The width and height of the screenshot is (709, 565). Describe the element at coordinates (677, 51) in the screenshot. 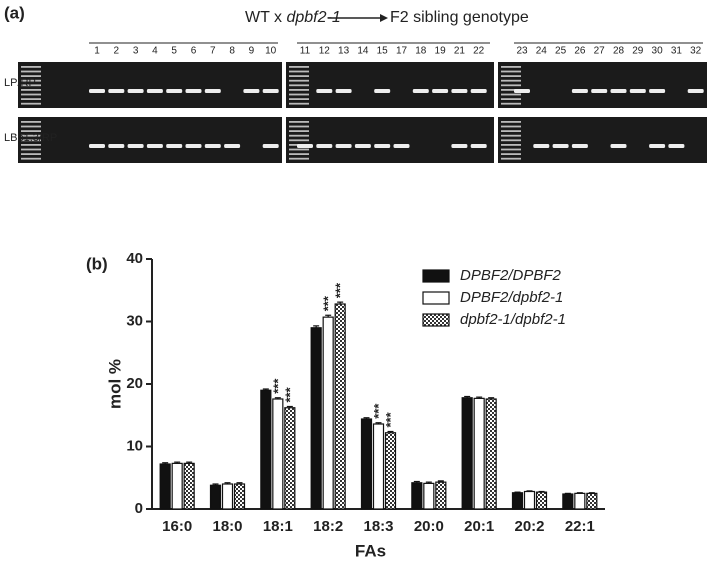

I see `lane-label: 31` at that location.